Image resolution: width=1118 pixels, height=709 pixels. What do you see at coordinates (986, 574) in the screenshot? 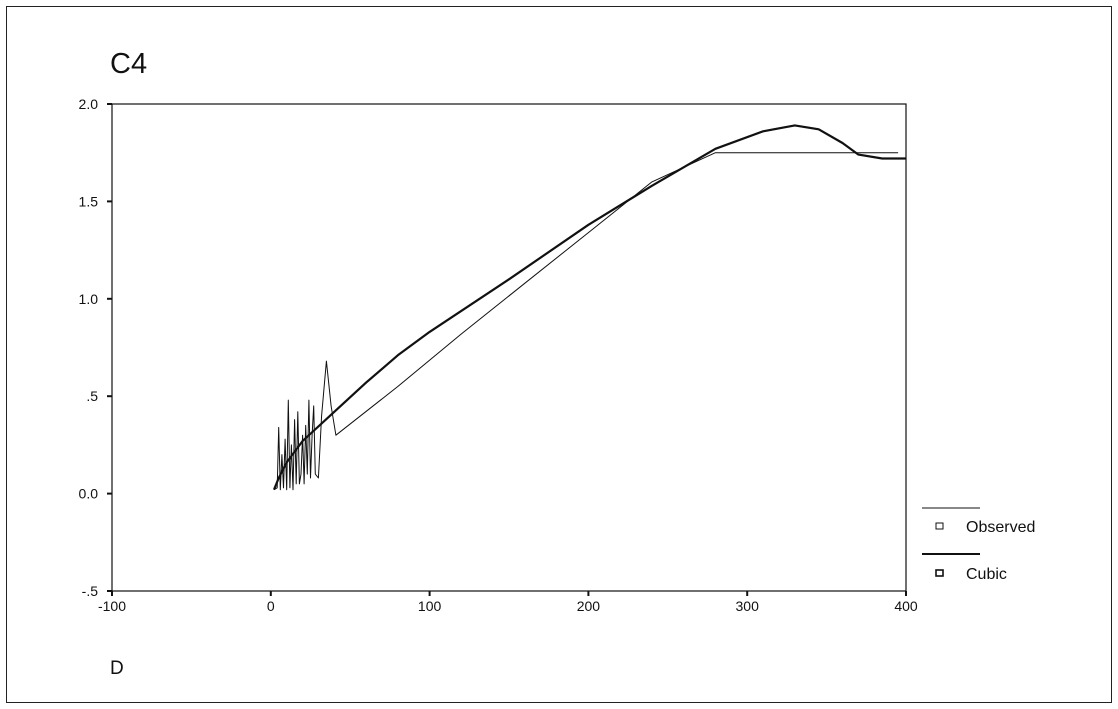
I see `legend-label-cubic: Cubic` at bounding box center [986, 574].